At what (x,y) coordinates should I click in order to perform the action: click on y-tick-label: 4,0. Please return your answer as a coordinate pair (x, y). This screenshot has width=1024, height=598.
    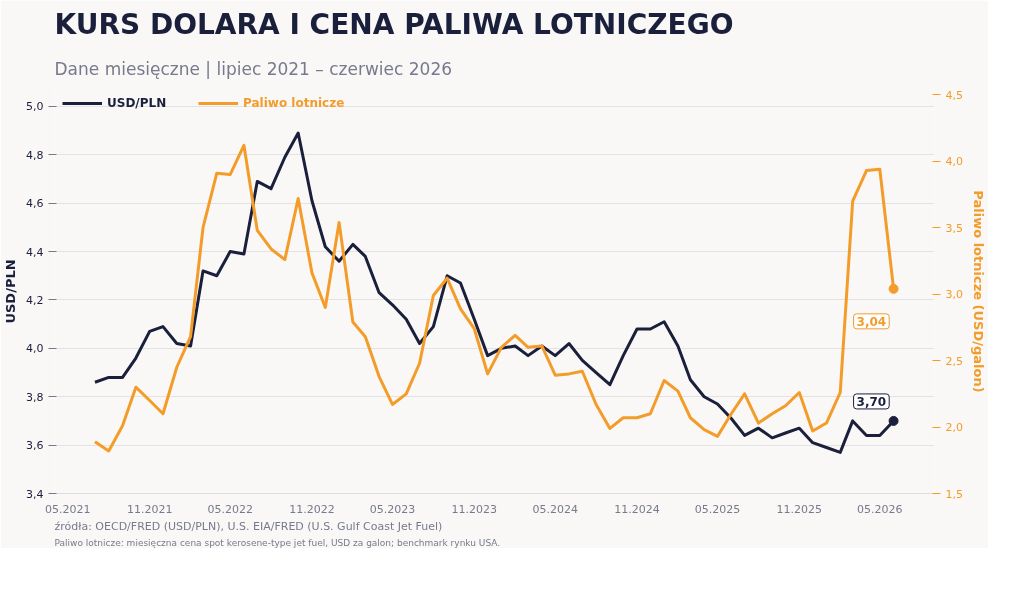
    Looking at the image, I should click on (35, 349).